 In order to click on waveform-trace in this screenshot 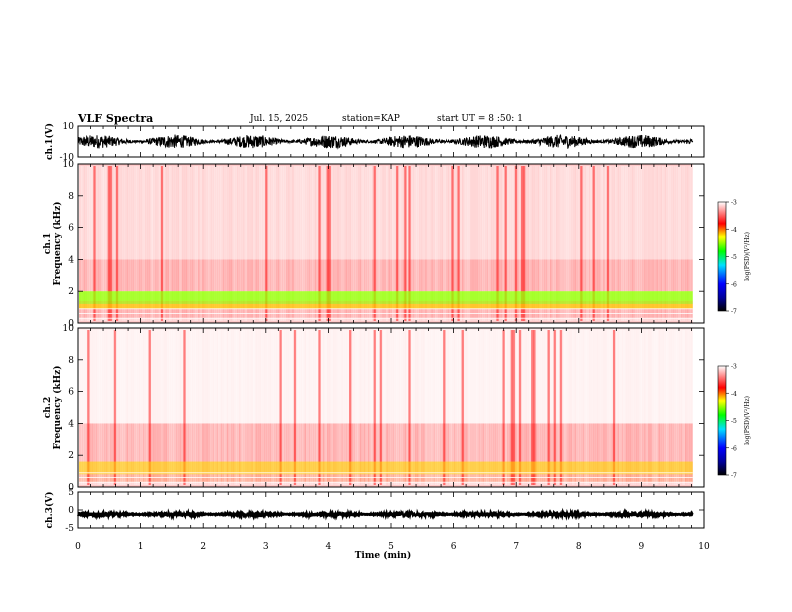, I will do `click(385, 514)`.